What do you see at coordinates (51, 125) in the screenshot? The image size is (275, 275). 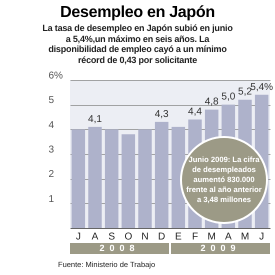 I see `y-tick-label: 4` at bounding box center [51, 125].